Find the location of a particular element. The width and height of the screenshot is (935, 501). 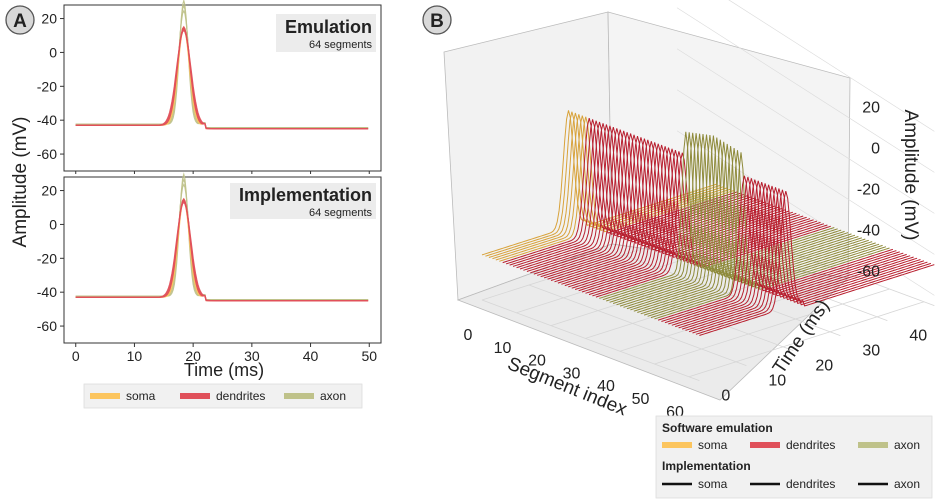

segment-tick-label: 20 is located at coordinates (537, 361).